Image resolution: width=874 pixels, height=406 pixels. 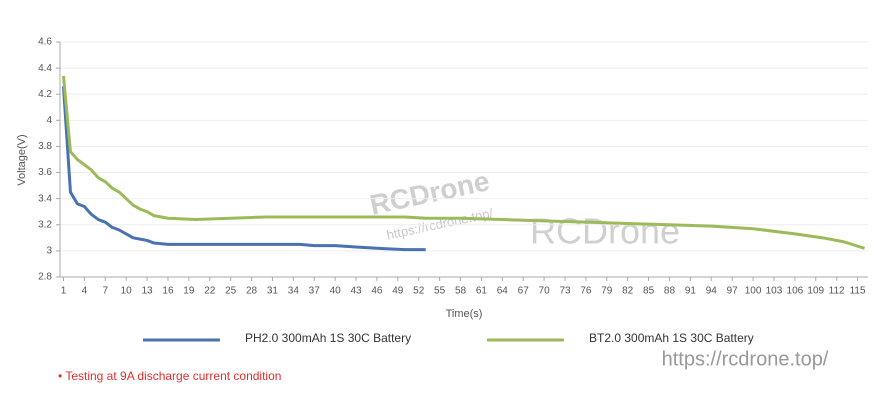 What do you see at coordinates (837, 291) in the screenshot?
I see `x-tick-label: 112` at bounding box center [837, 291].